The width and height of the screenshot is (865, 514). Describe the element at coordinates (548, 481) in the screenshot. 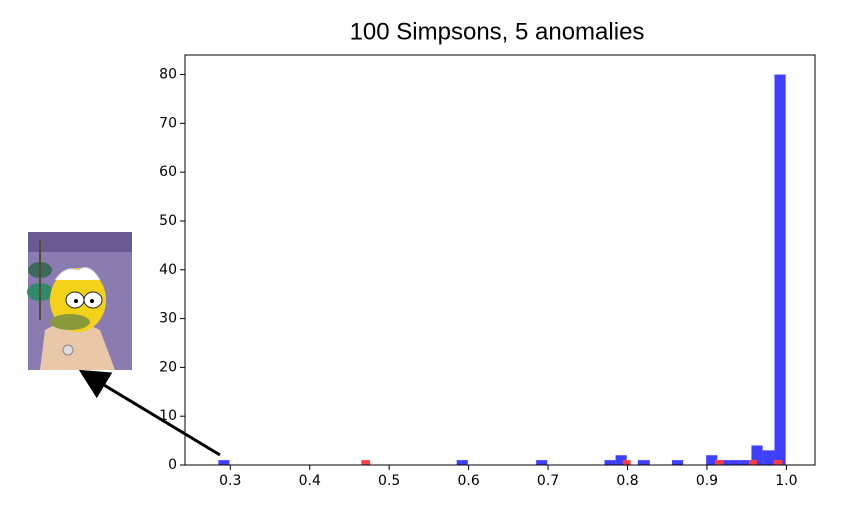

I see `x-tick-label: 0.7` at that location.